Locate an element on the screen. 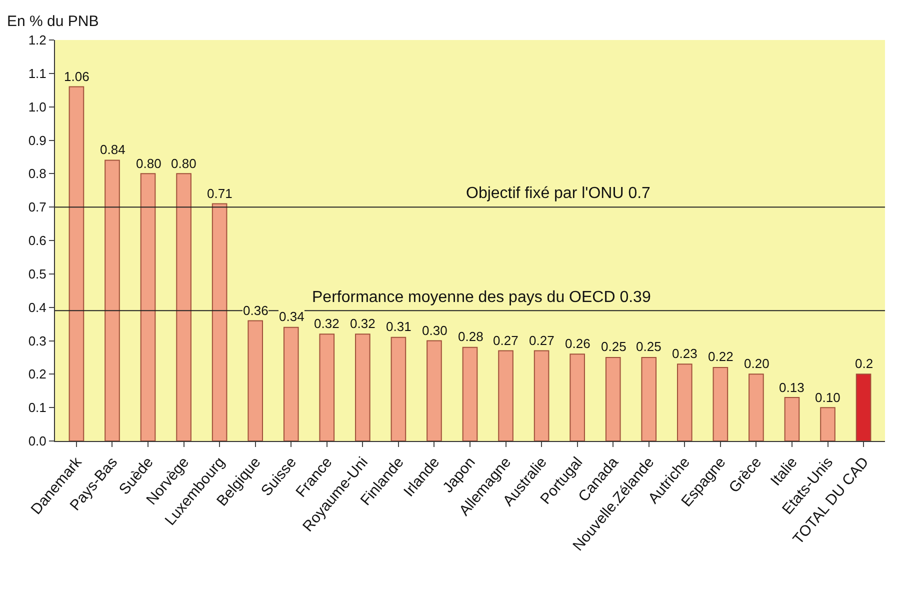  y-tick-label: 0.4 is located at coordinates (37, 307).